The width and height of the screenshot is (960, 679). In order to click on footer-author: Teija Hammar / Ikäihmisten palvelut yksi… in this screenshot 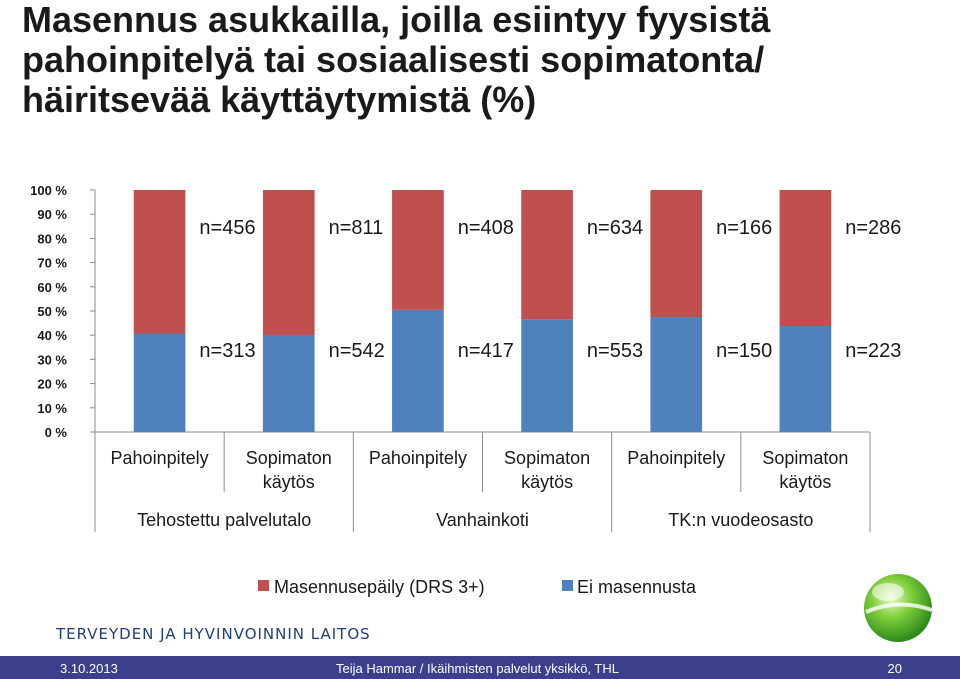, I will do `click(477, 668)`.